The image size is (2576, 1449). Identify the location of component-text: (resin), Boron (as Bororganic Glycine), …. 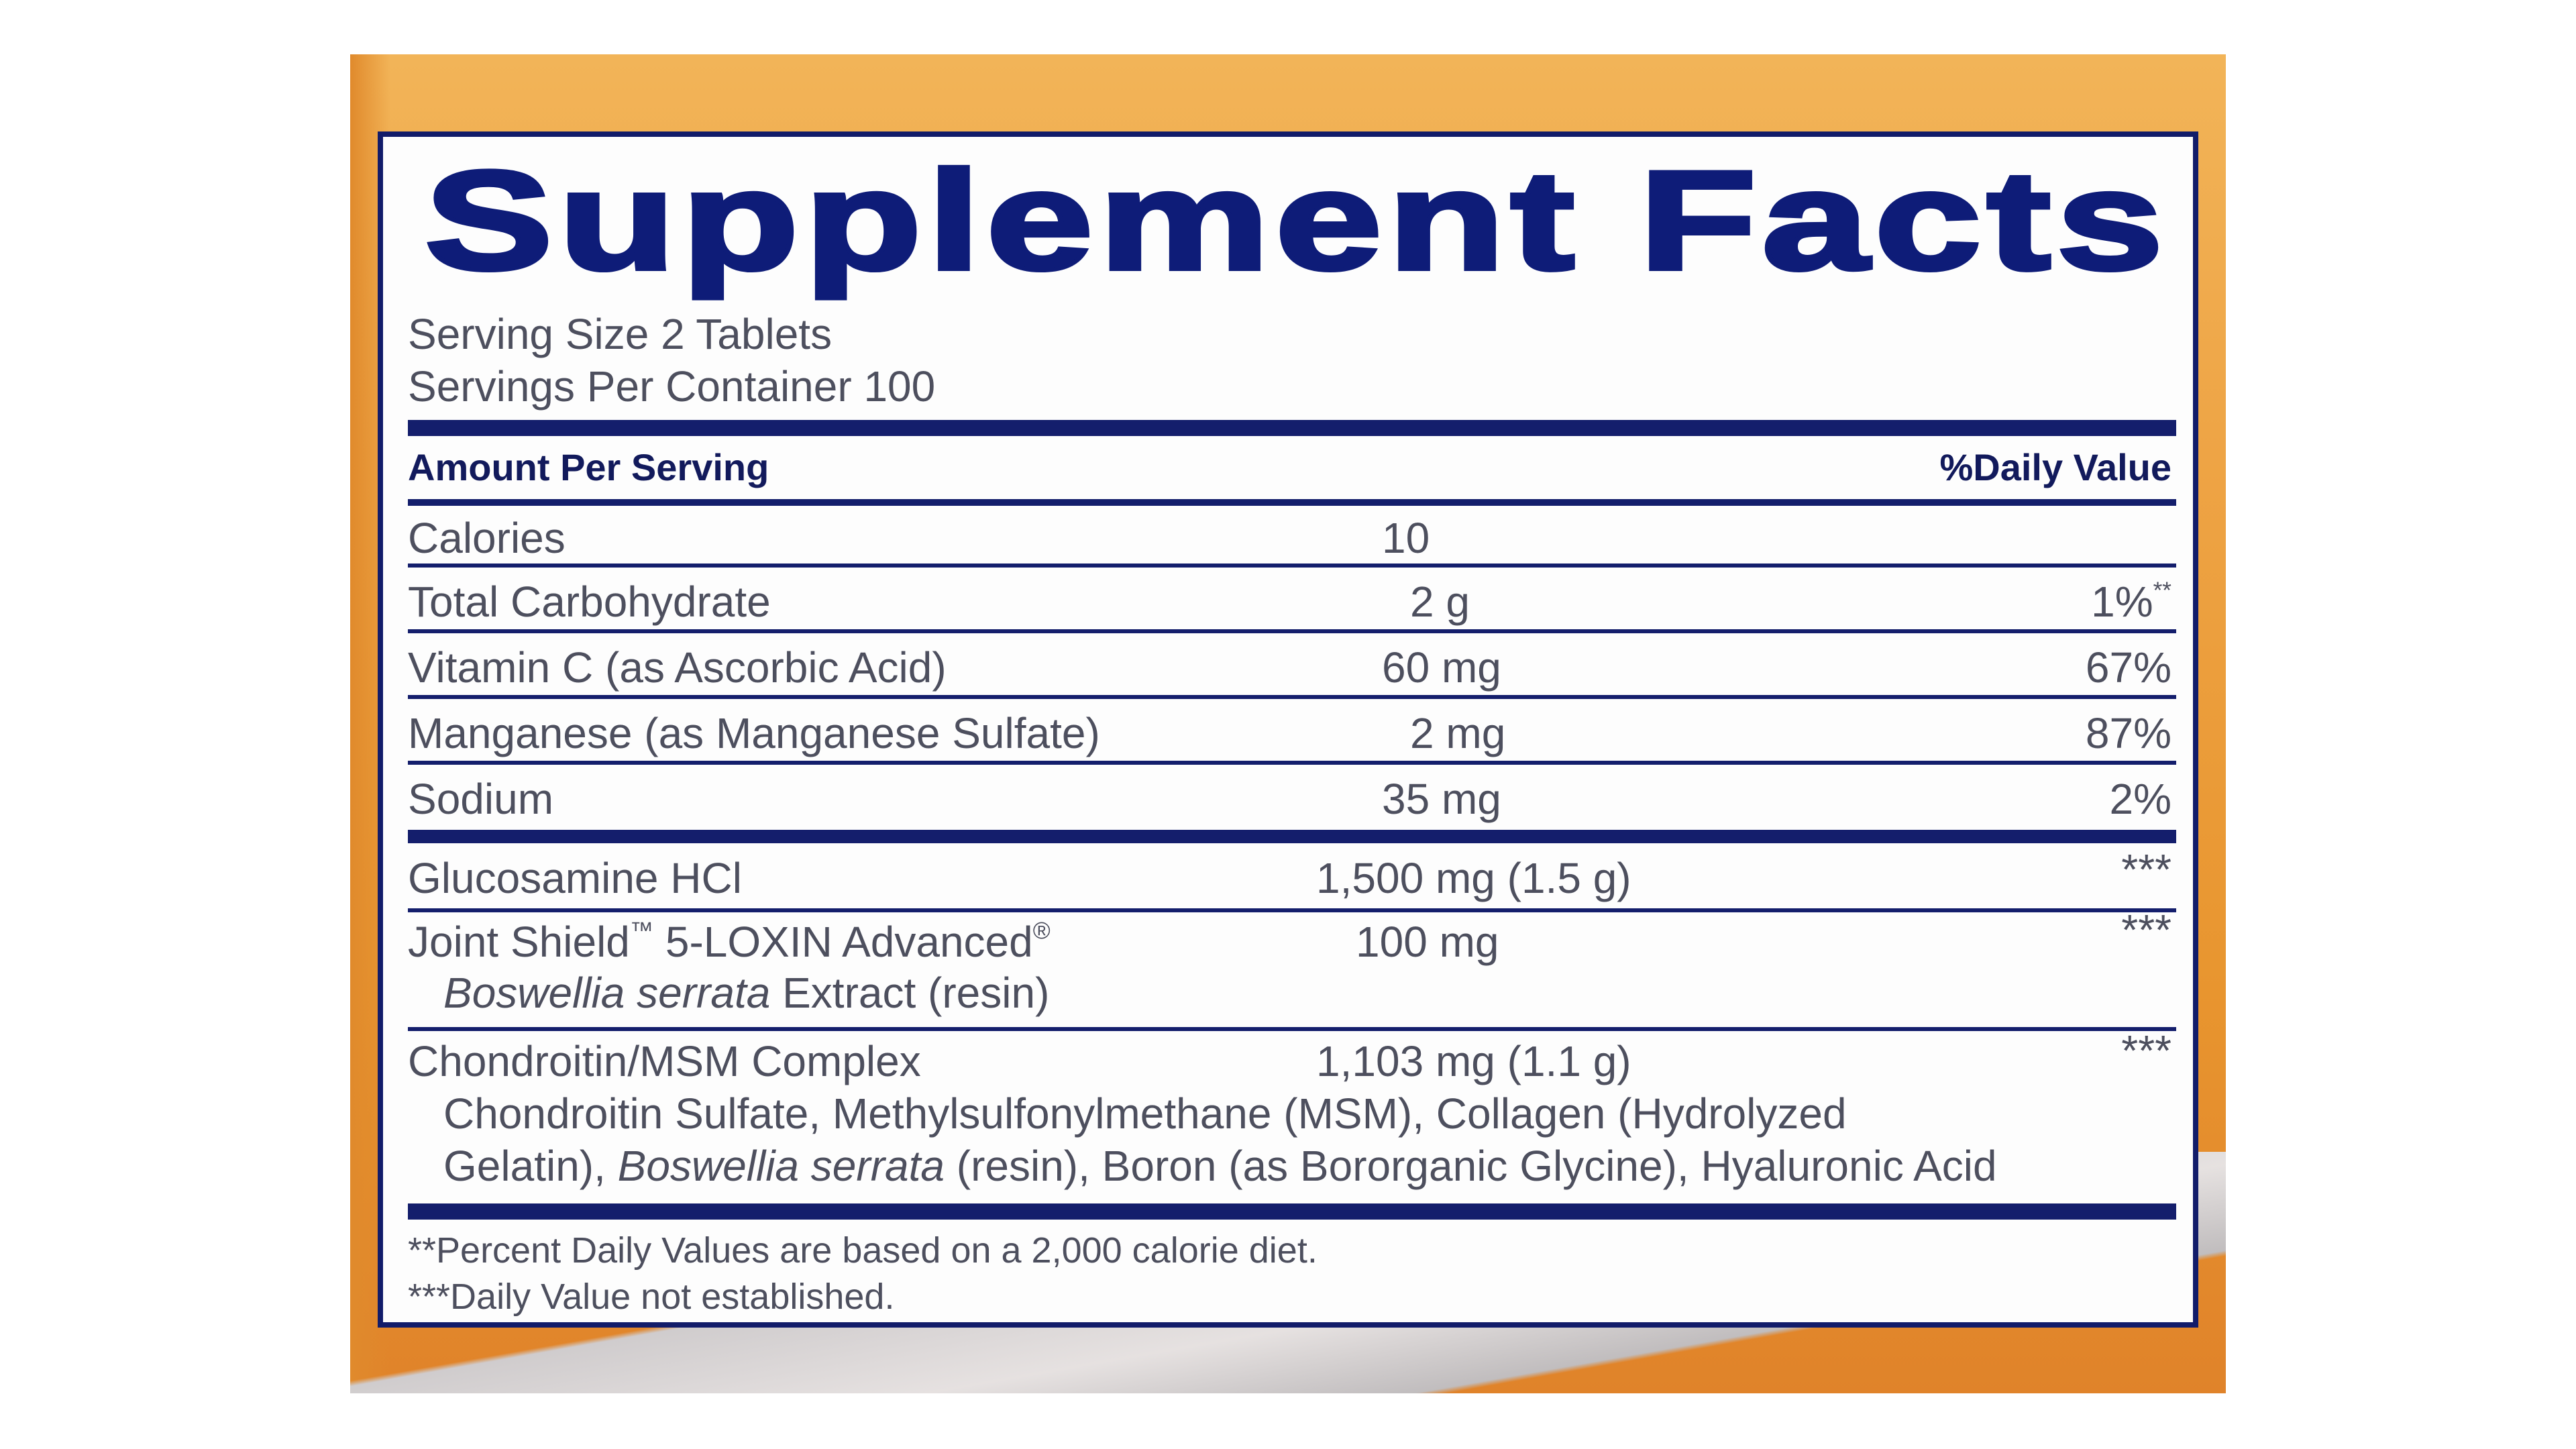
(1470, 1166).